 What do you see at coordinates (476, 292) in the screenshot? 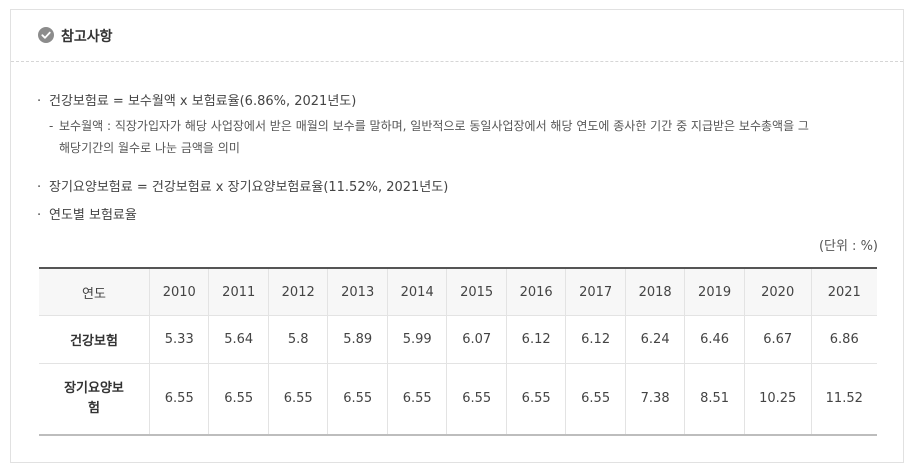
I see `year-header: 2015` at bounding box center [476, 292].